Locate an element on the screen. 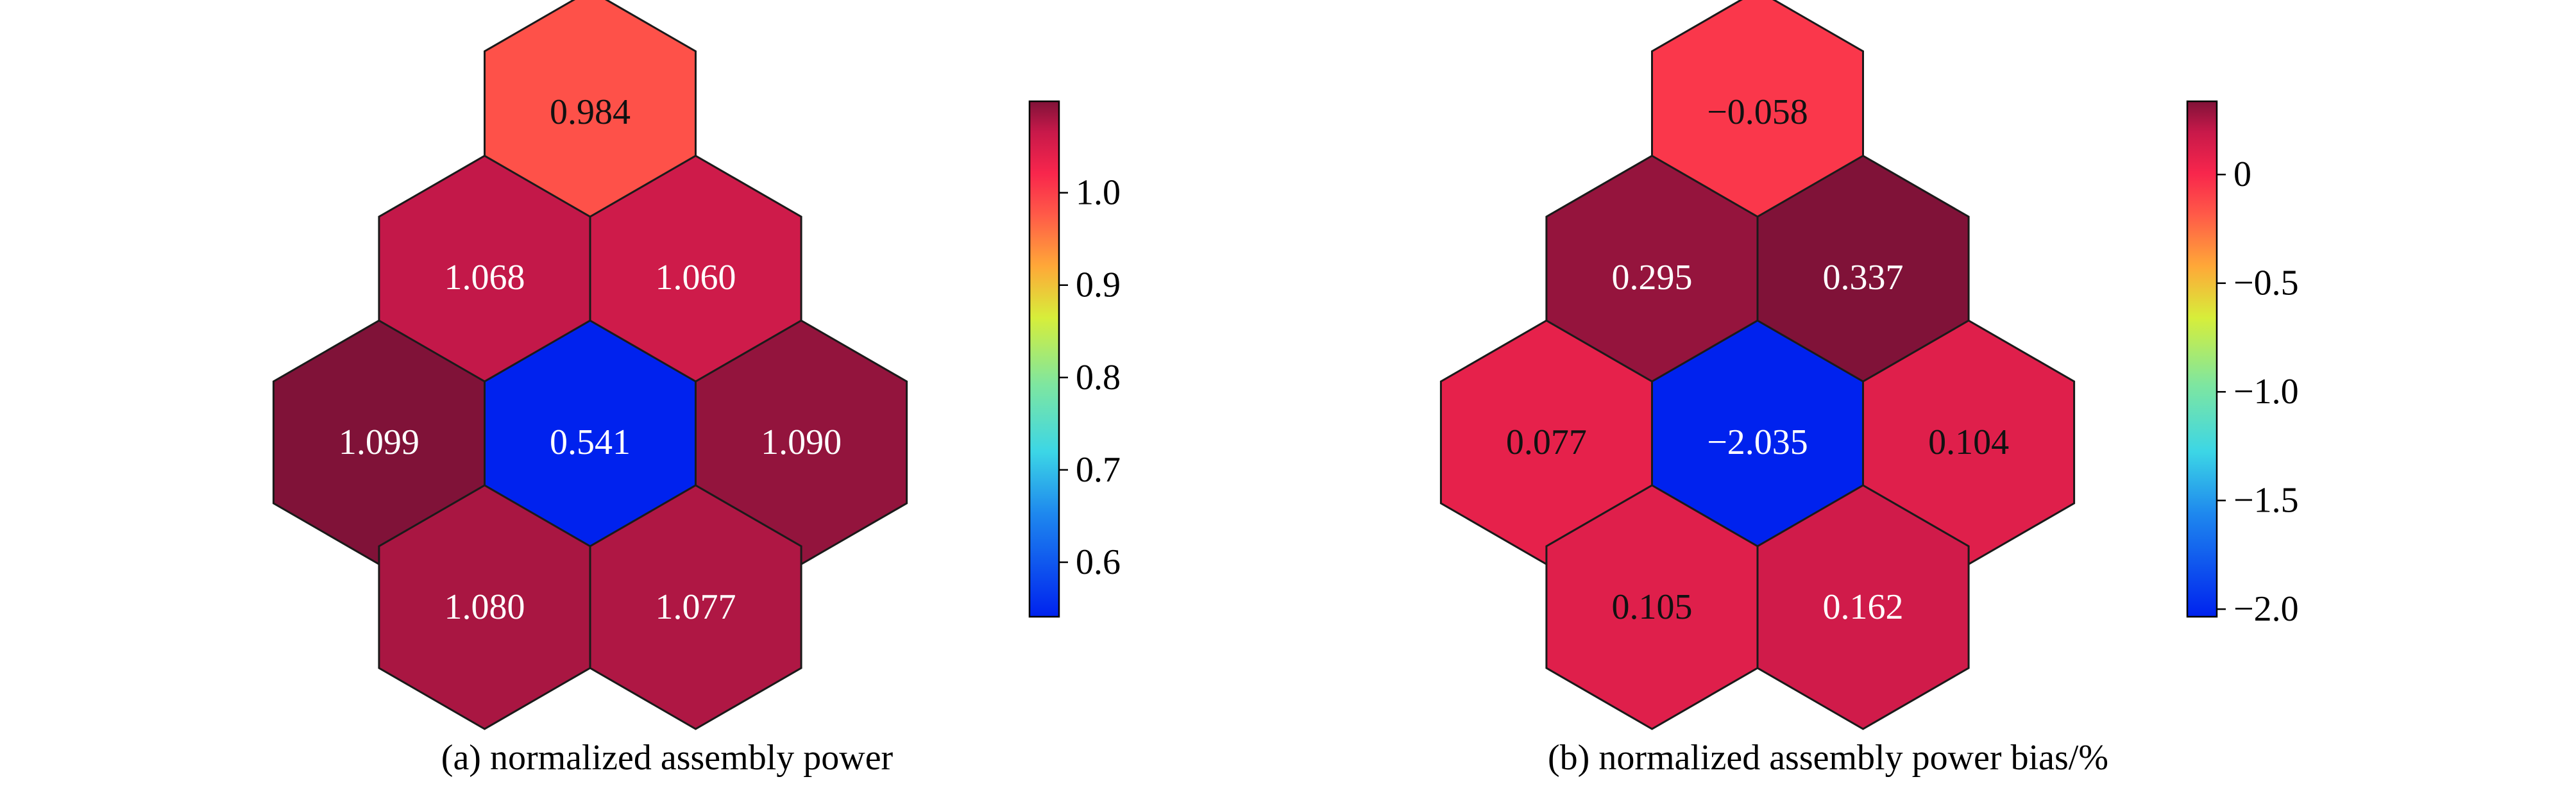 The image size is (2576, 786). colorbar-tick-label: −2.0 is located at coordinates (2266, 609).